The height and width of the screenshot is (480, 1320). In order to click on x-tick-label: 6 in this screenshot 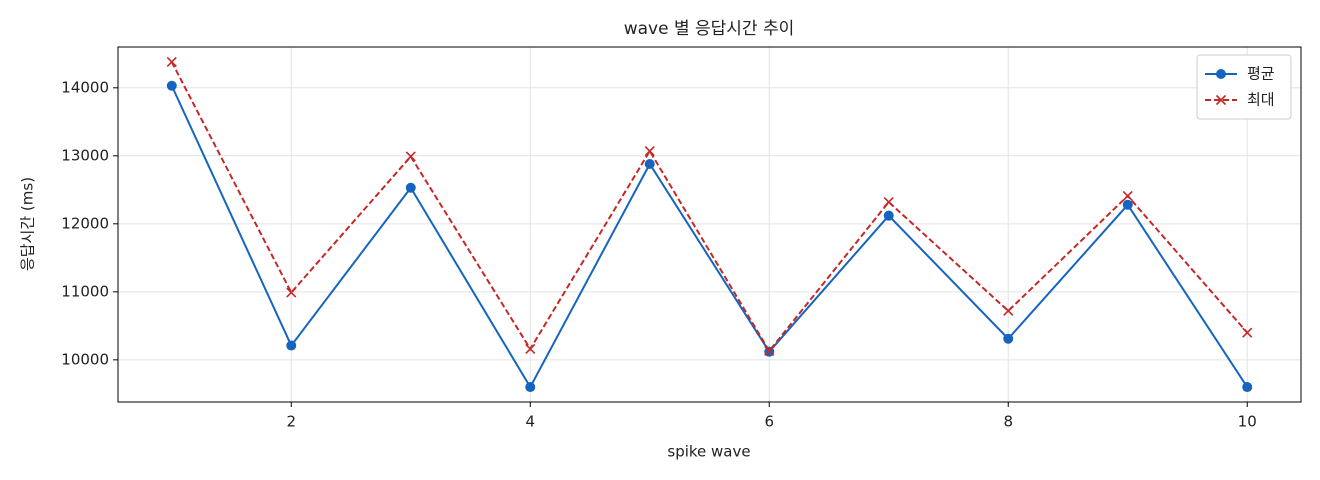, I will do `click(769, 422)`.